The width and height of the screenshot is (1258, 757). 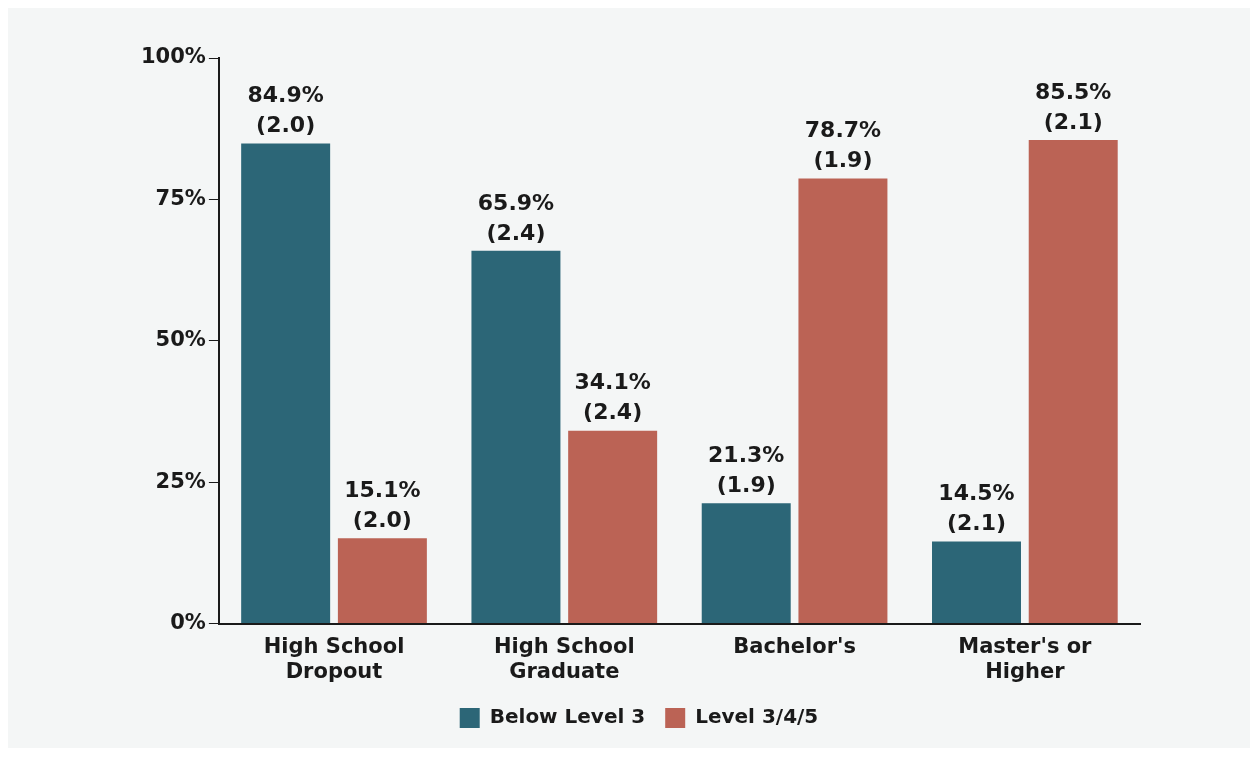 What do you see at coordinates (180, 339) in the screenshot?
I see `y-tick-label: 50%` at bounding box center [180, 339].